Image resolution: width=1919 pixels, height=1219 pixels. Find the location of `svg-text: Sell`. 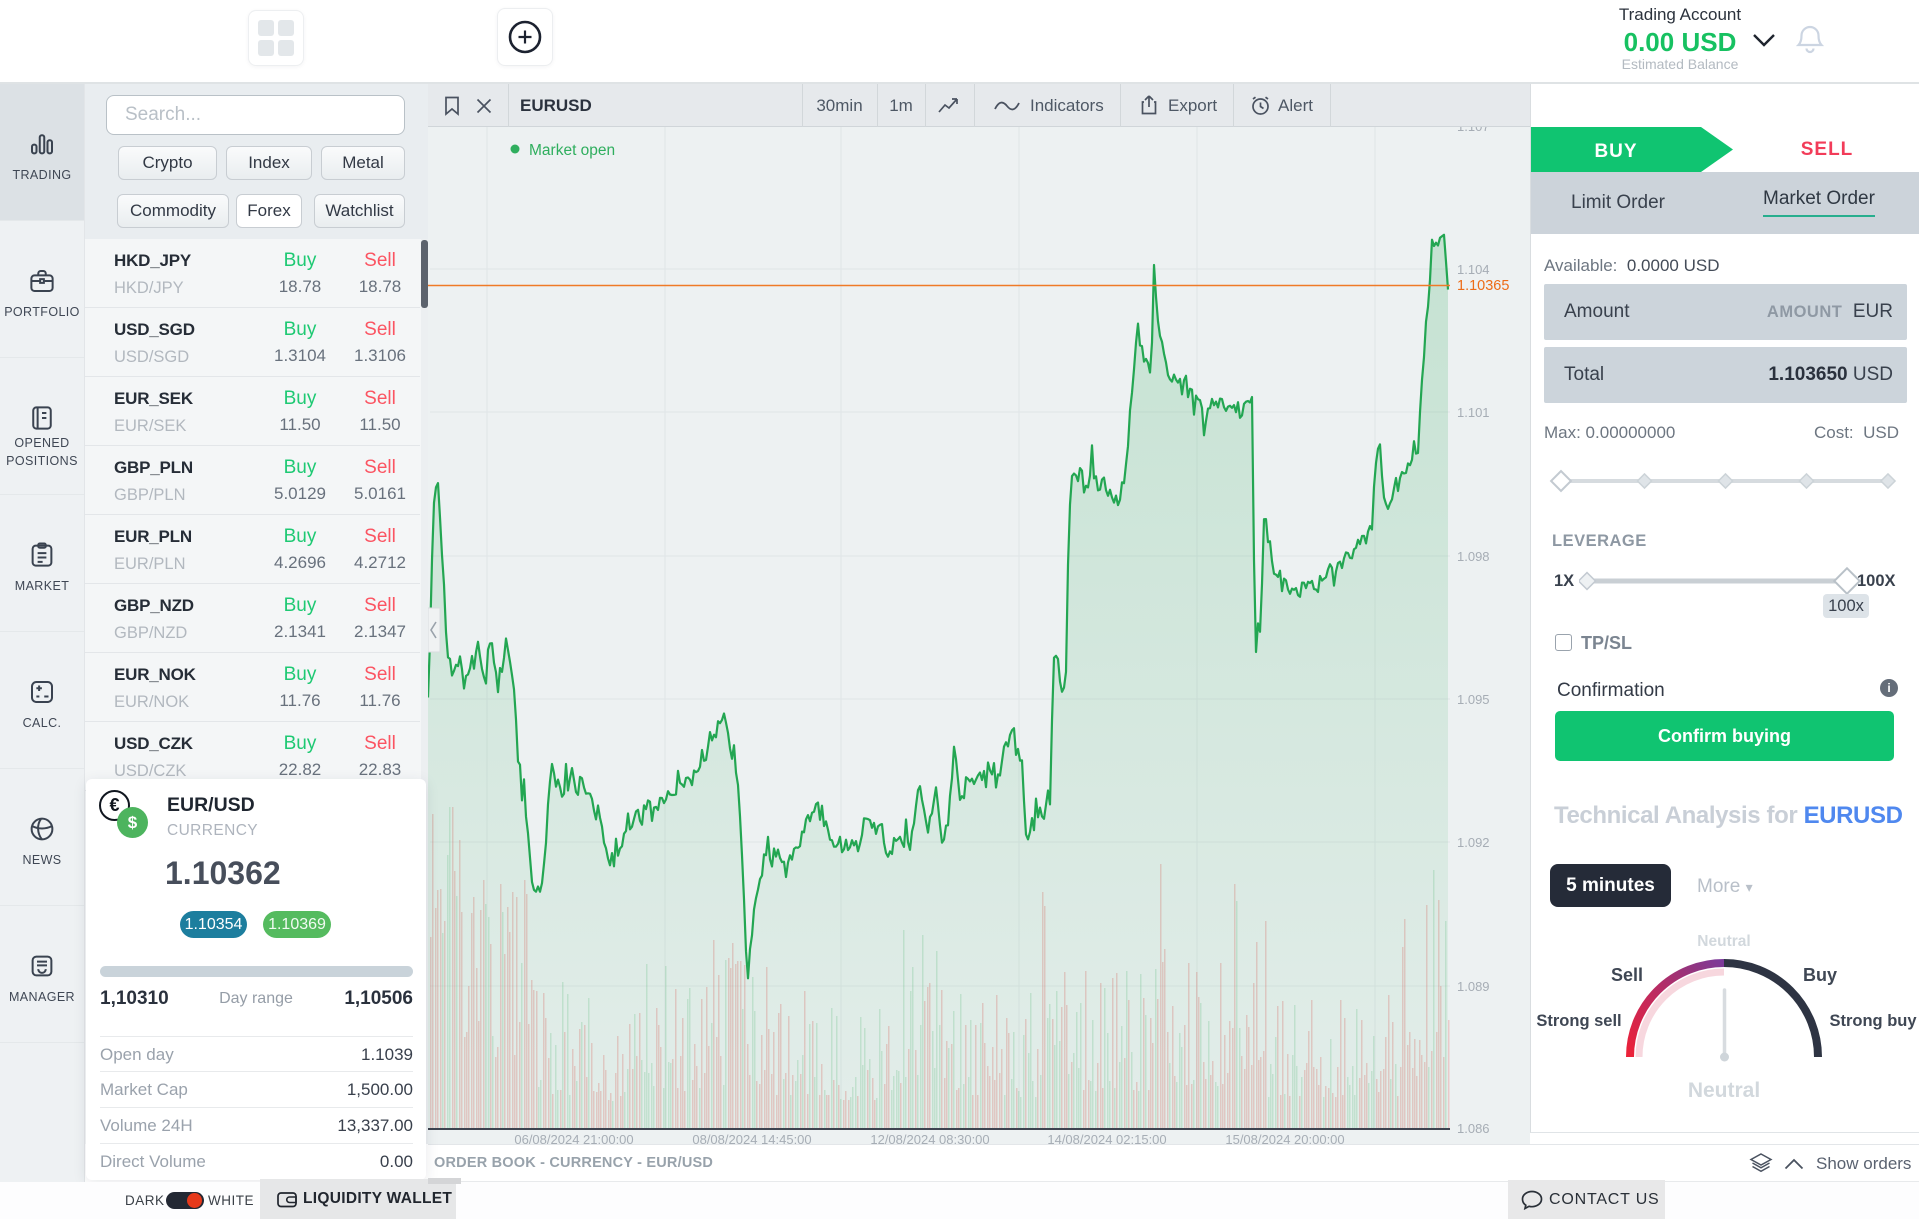

svg-text: Sell is located at coordinates (1627, 975).